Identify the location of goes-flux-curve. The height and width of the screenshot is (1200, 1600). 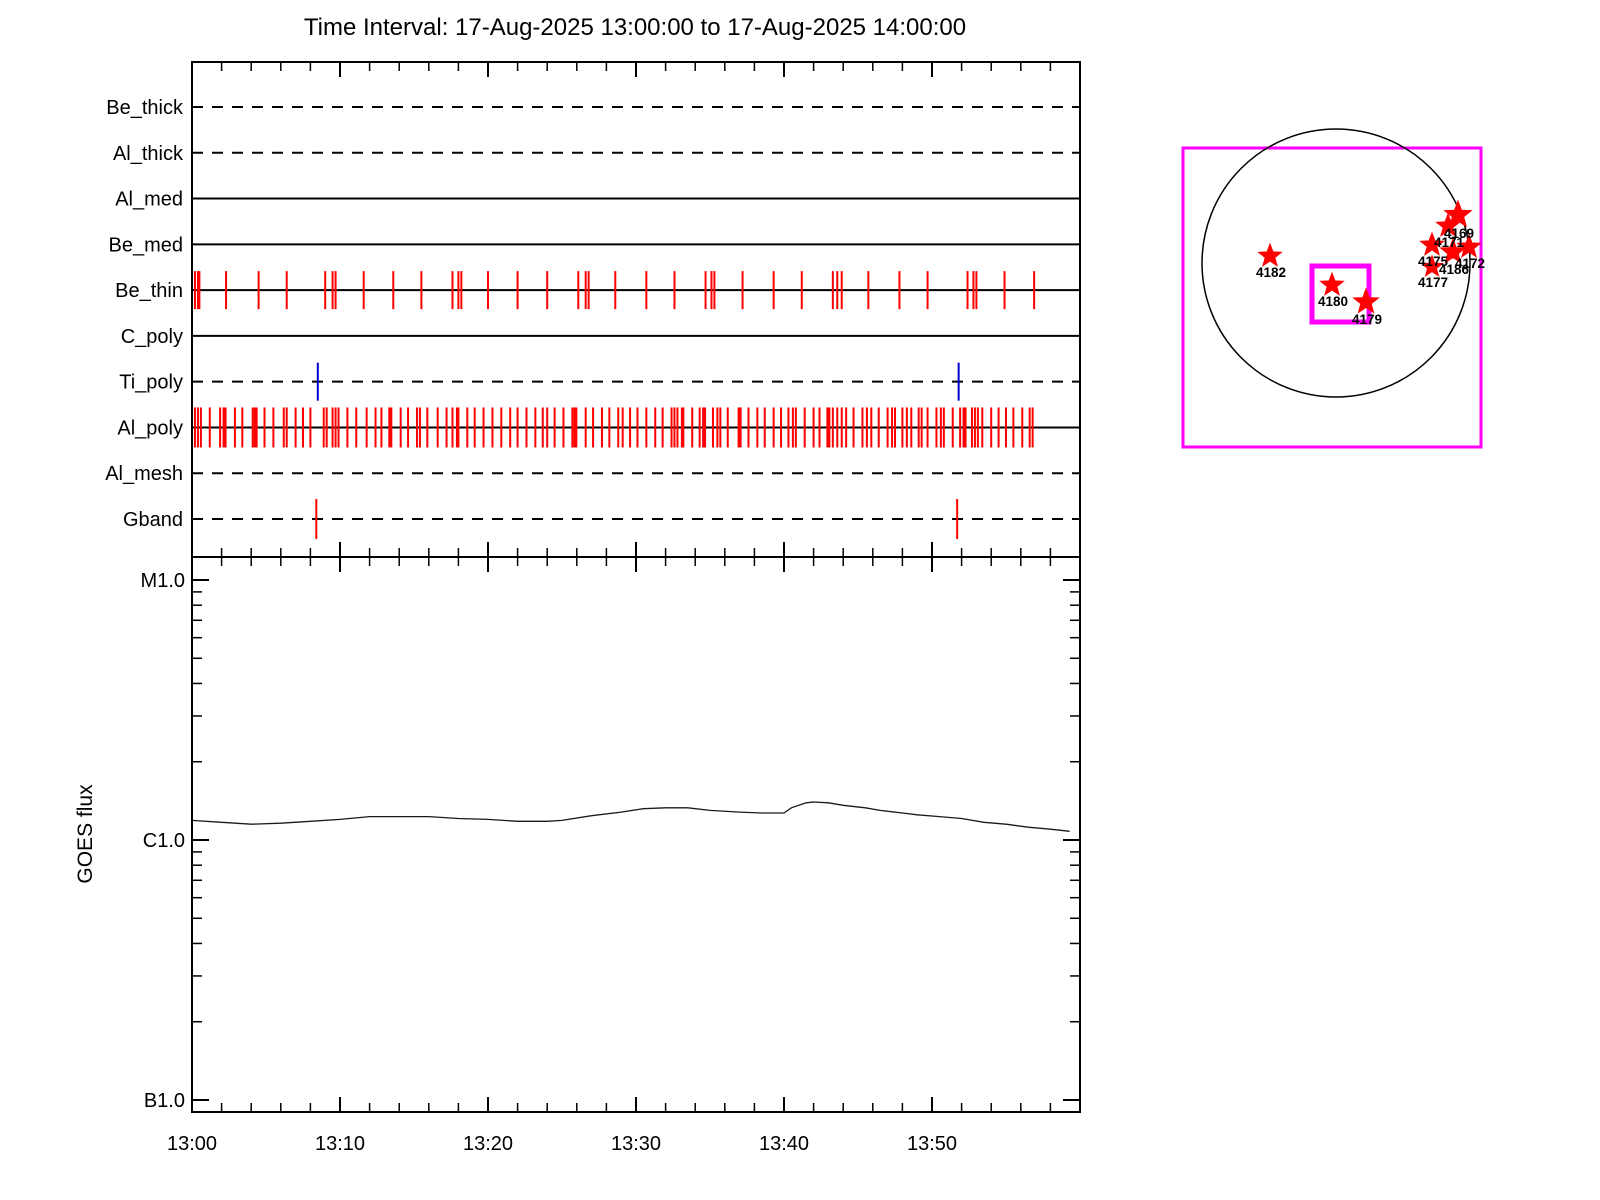
(630, 816).